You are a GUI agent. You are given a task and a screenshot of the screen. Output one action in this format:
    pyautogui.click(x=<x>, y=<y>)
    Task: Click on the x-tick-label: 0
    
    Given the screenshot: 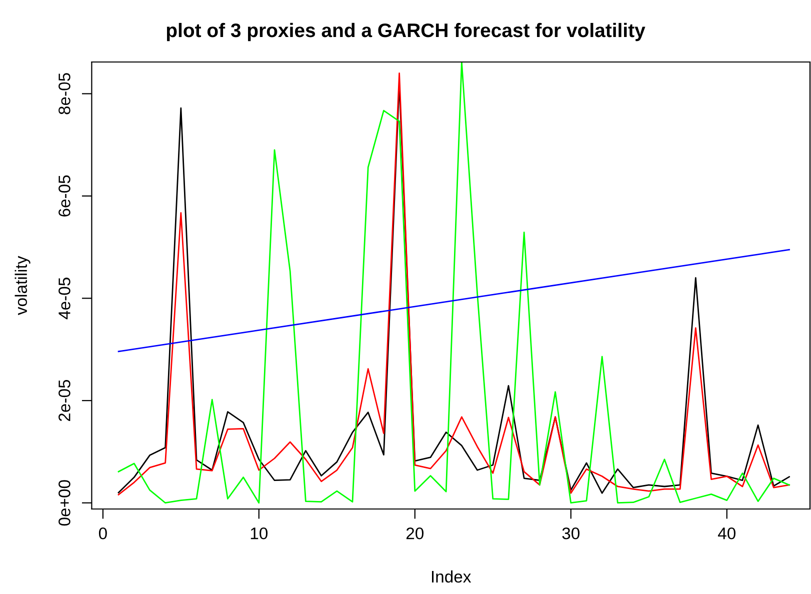 What is the action you would take?
    pyautogui.click(x=102, y=533)
    